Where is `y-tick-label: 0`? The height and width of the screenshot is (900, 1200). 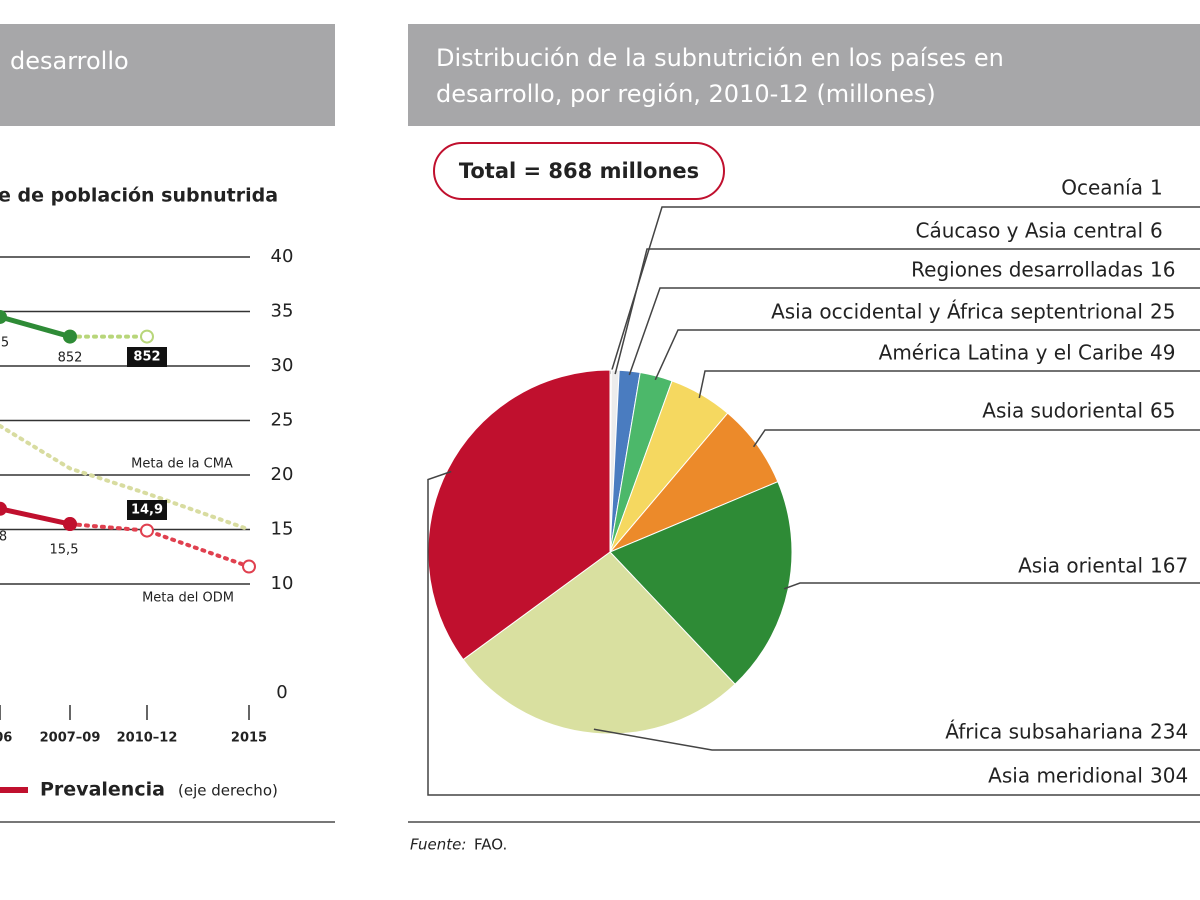 y-tick-label: 0 is located at coordinates (281, 692).